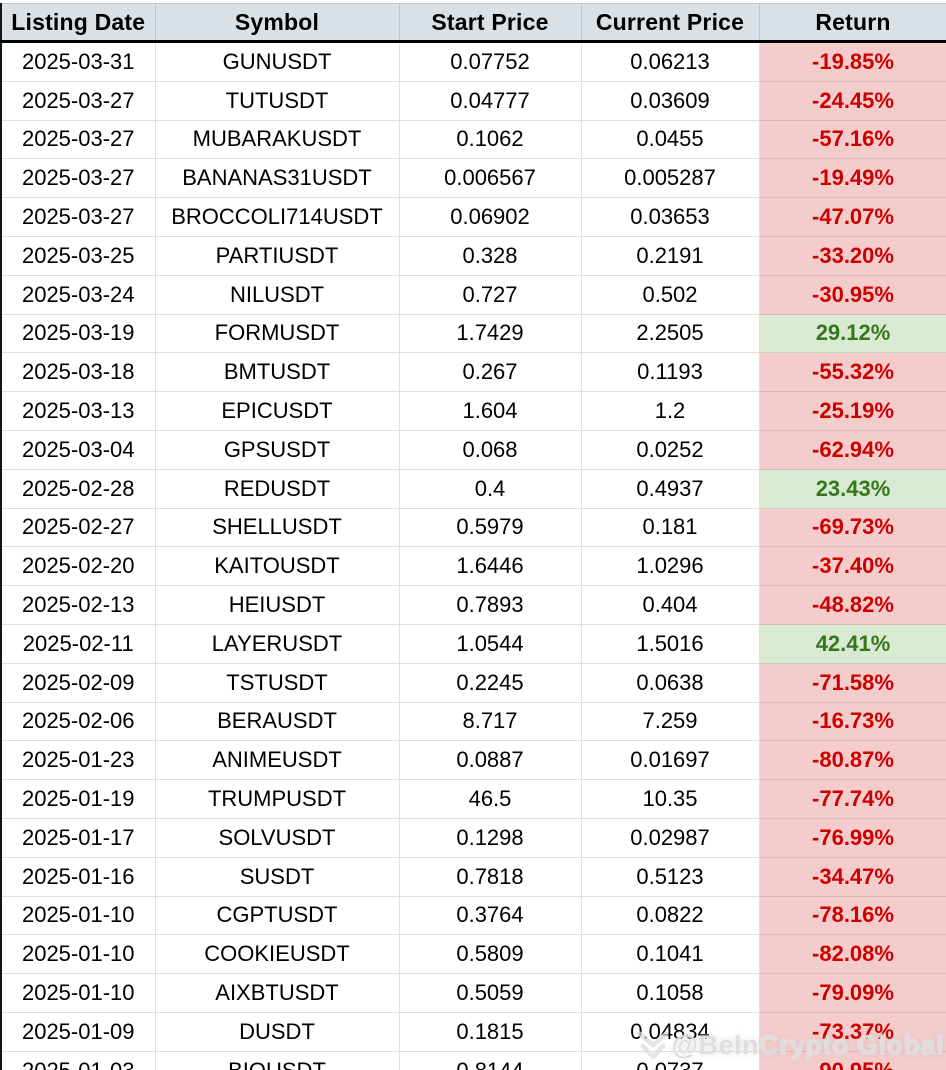 The width and height of the screenshot is (946, 1070). What do you see at coordinates (670, 915) in the screenshot?
I see `cell-current-price: 0.0822` at bounding box center [670, 915].